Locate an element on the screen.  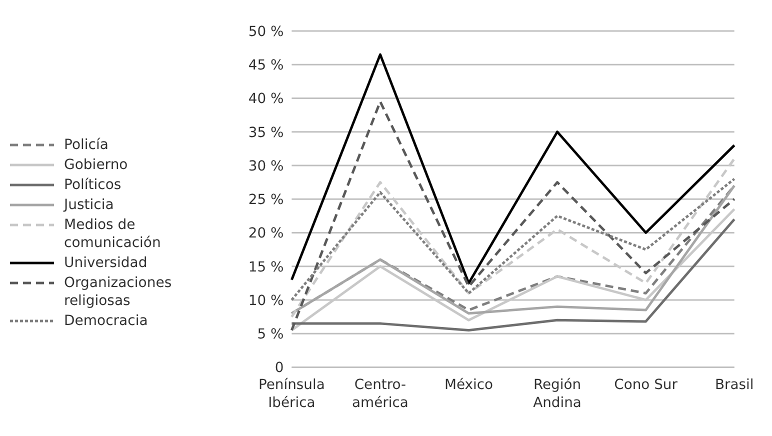
y-tick-label: 50 % is located at coordinates (266, 32).